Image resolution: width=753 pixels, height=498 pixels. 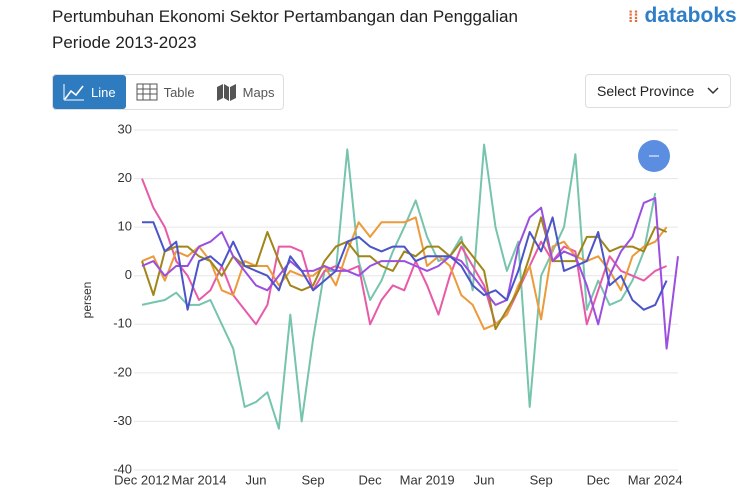 I want to click on tab-line: Line, so click(x=89, y=92).